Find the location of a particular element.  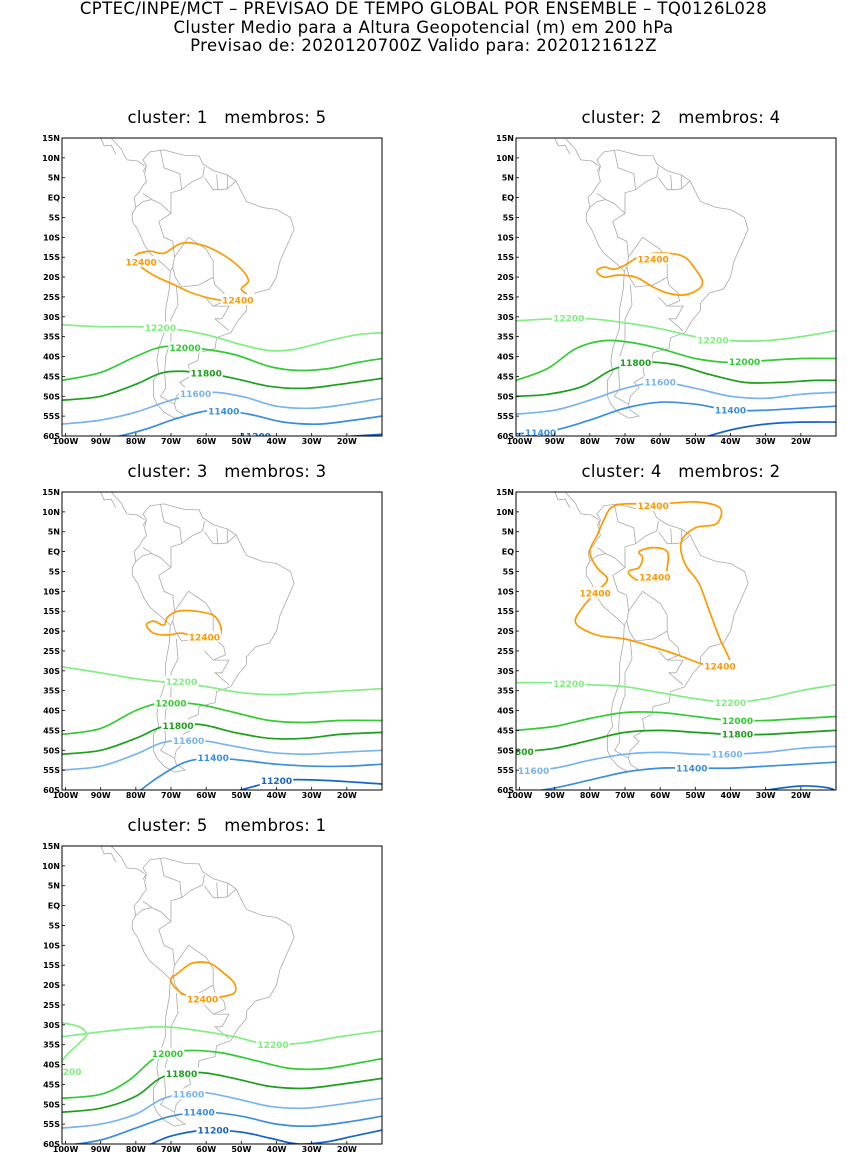

plot-area: 12400 12200 12000 11800 11600 11400 11200 is located at coordinates (222, 641).